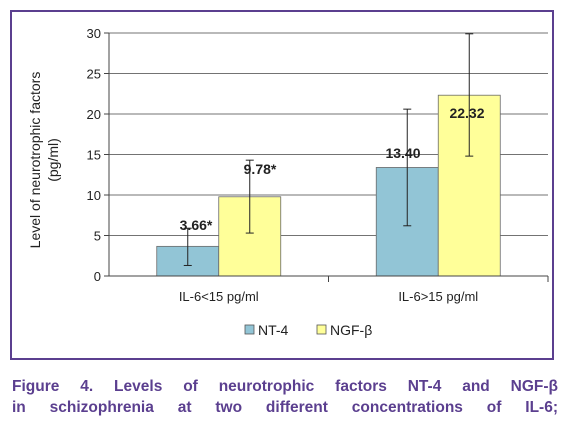  What do you see at coordinates (351, 330) in the screenshot?
I see `legend-label-ngf: NGF-β` at bounding box center [351, 330].